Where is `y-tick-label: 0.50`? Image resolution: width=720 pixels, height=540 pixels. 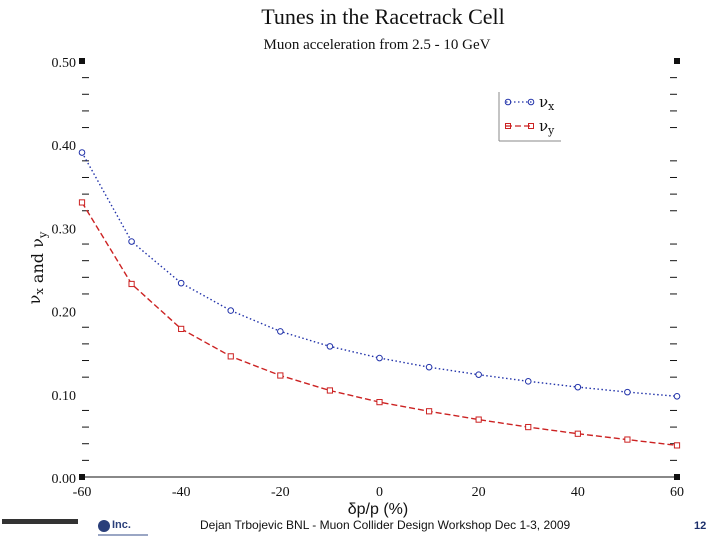
y-tick-label: 0.50 is located at coordinates (64, 63).